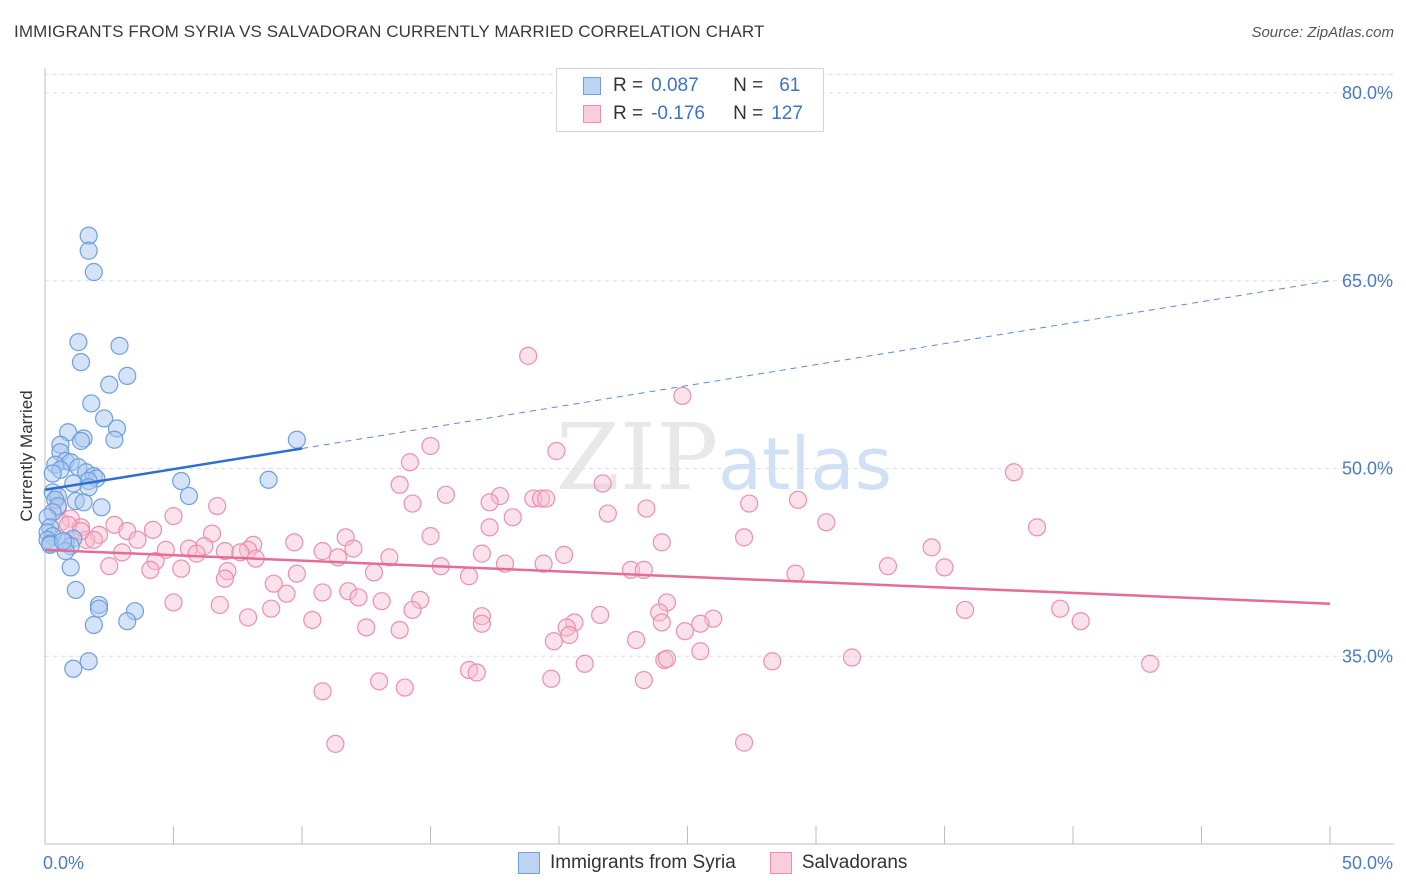 This screenshot has width=1406, height=892. I want to click on correlation-legend: R = 0.087 N = 61 R = -0.176 N = 127, so click(690, 100).